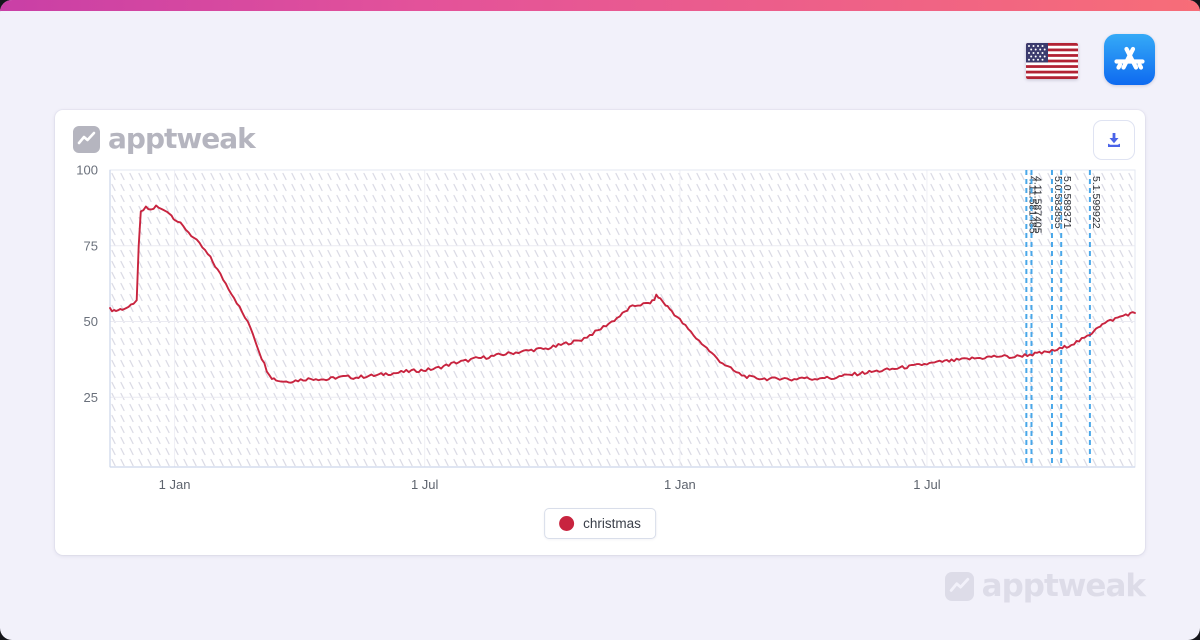 This screenshot has height=640, width=1200. Describe the element at coordinates (1037, 205) in the screenshot. I see `version-marker-label: 4.11.587405` at that location.